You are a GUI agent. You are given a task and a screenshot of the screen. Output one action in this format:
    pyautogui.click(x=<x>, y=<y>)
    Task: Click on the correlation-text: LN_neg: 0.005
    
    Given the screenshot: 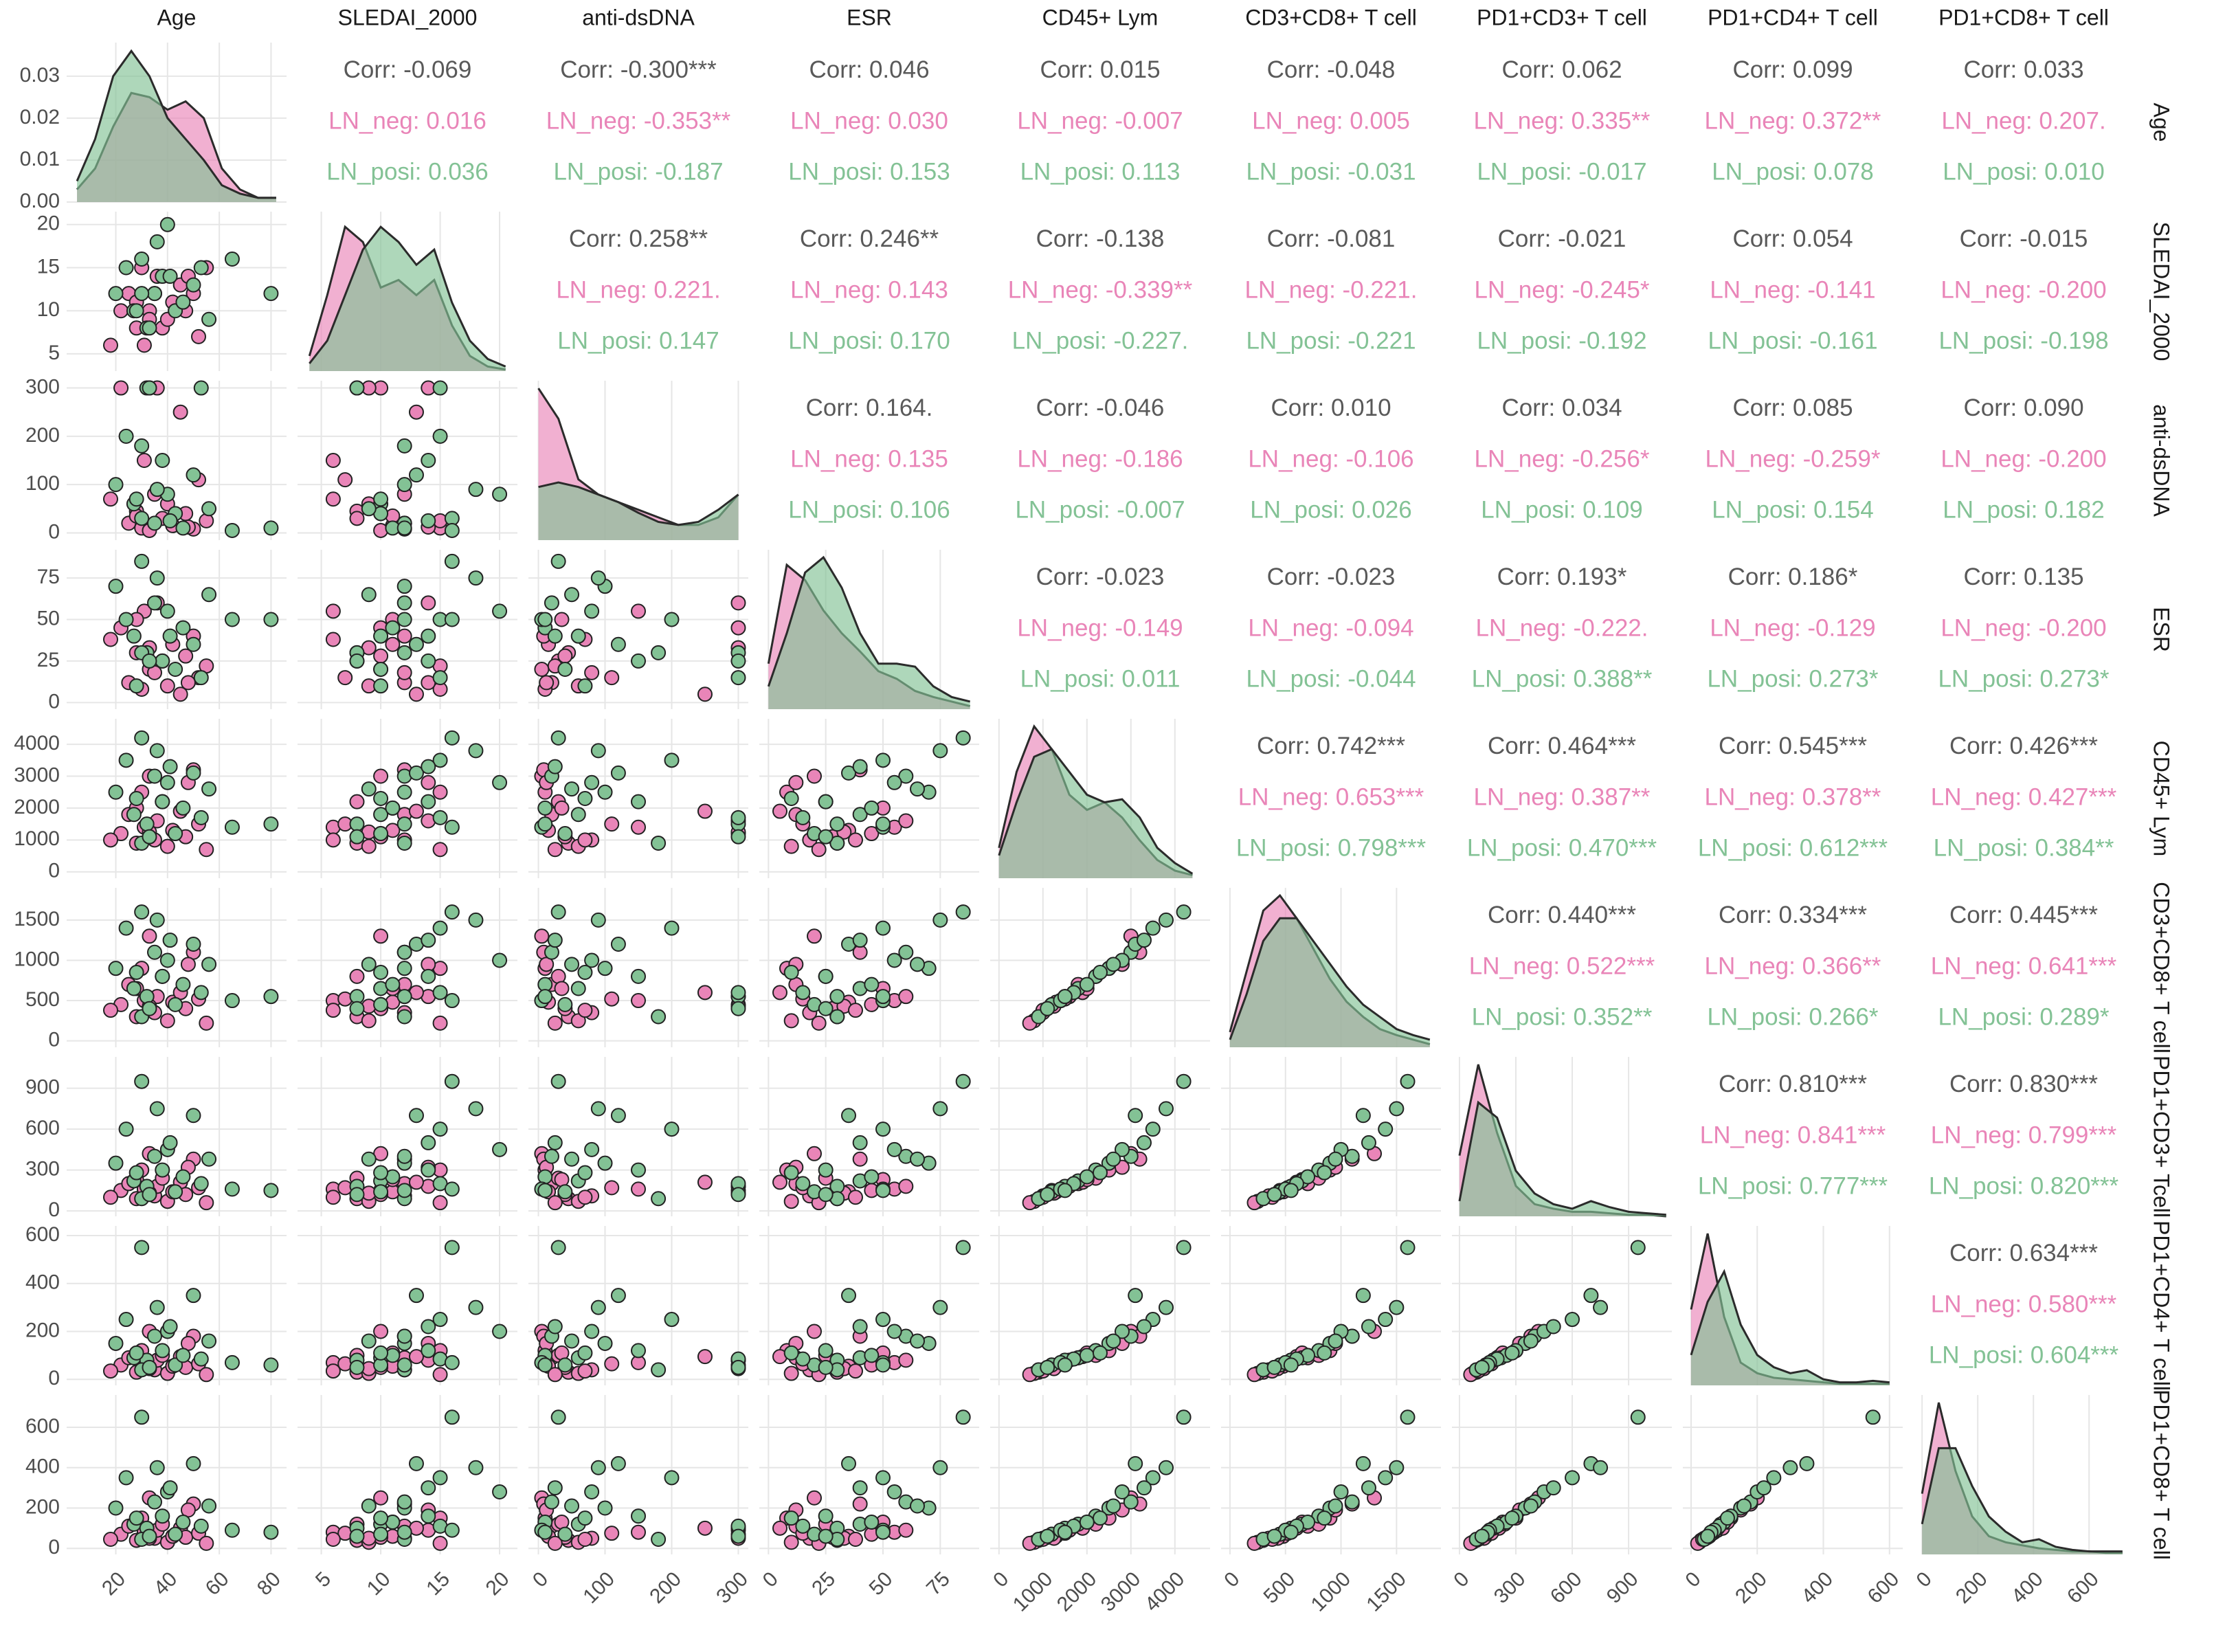 What is the action you would take?
    pyautogui.click(x=1331, y=120)
    